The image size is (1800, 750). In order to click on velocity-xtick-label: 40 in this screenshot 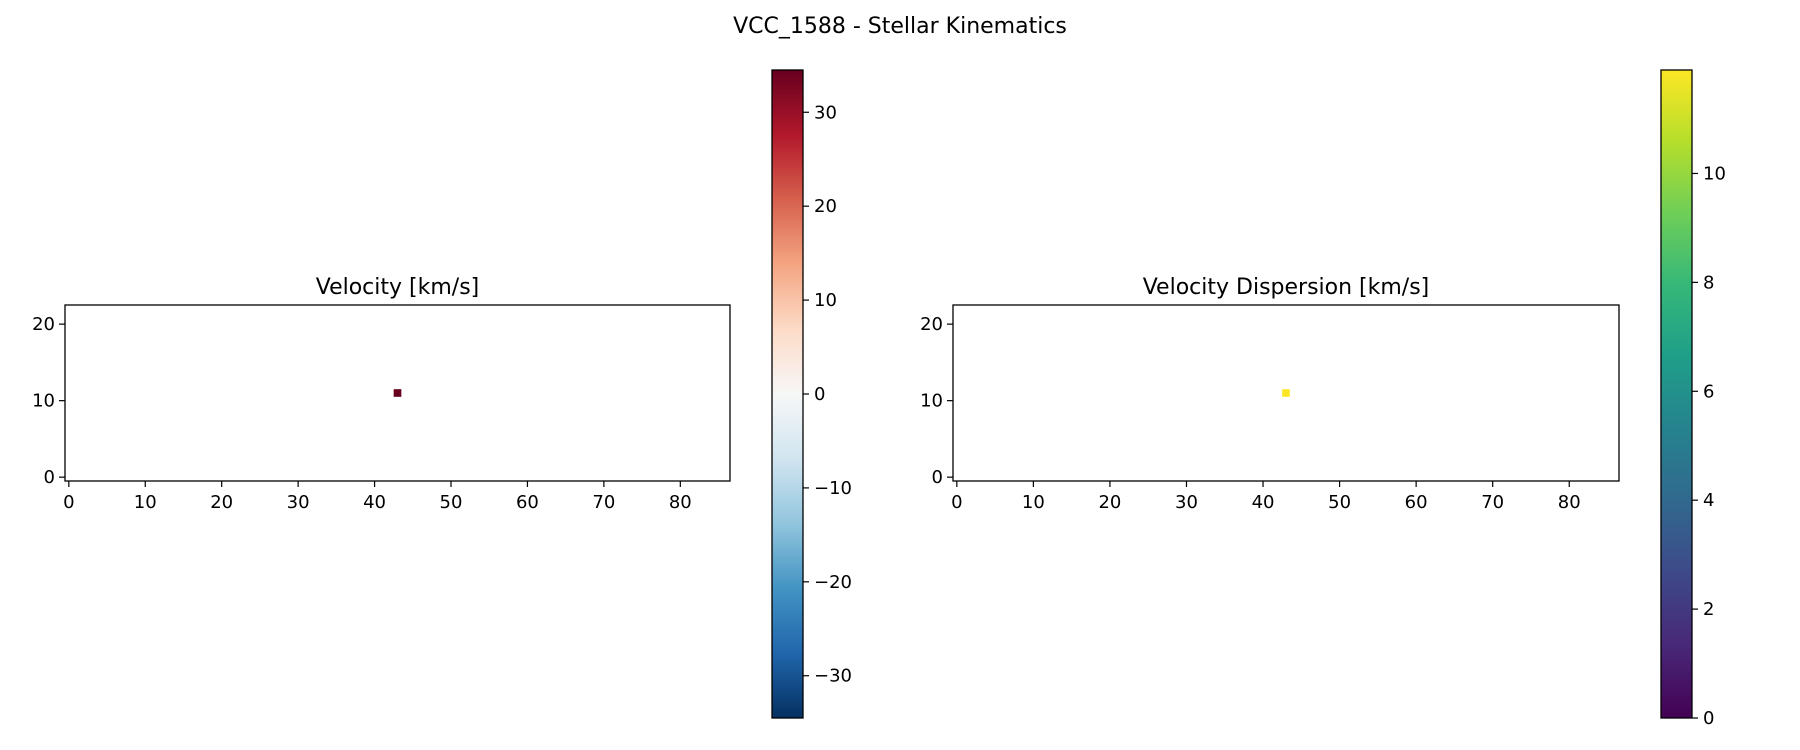, I will do `click(374, 502)`.